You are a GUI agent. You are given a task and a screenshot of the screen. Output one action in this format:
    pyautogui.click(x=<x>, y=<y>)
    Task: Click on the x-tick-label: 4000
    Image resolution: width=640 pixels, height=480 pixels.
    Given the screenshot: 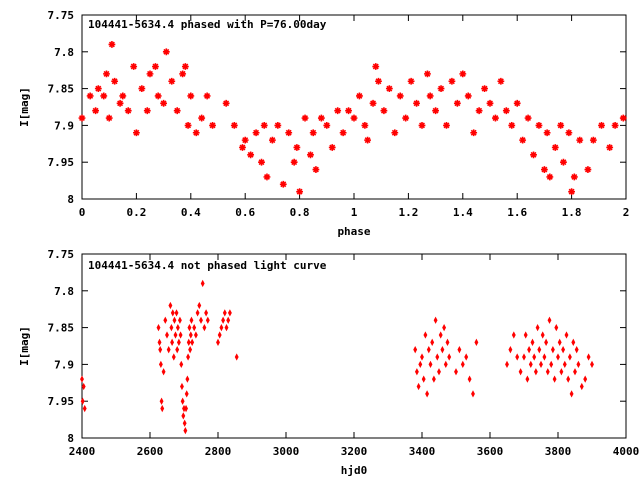 What is the action you would take?
    pyautogui.click(x=626, y=451)
    